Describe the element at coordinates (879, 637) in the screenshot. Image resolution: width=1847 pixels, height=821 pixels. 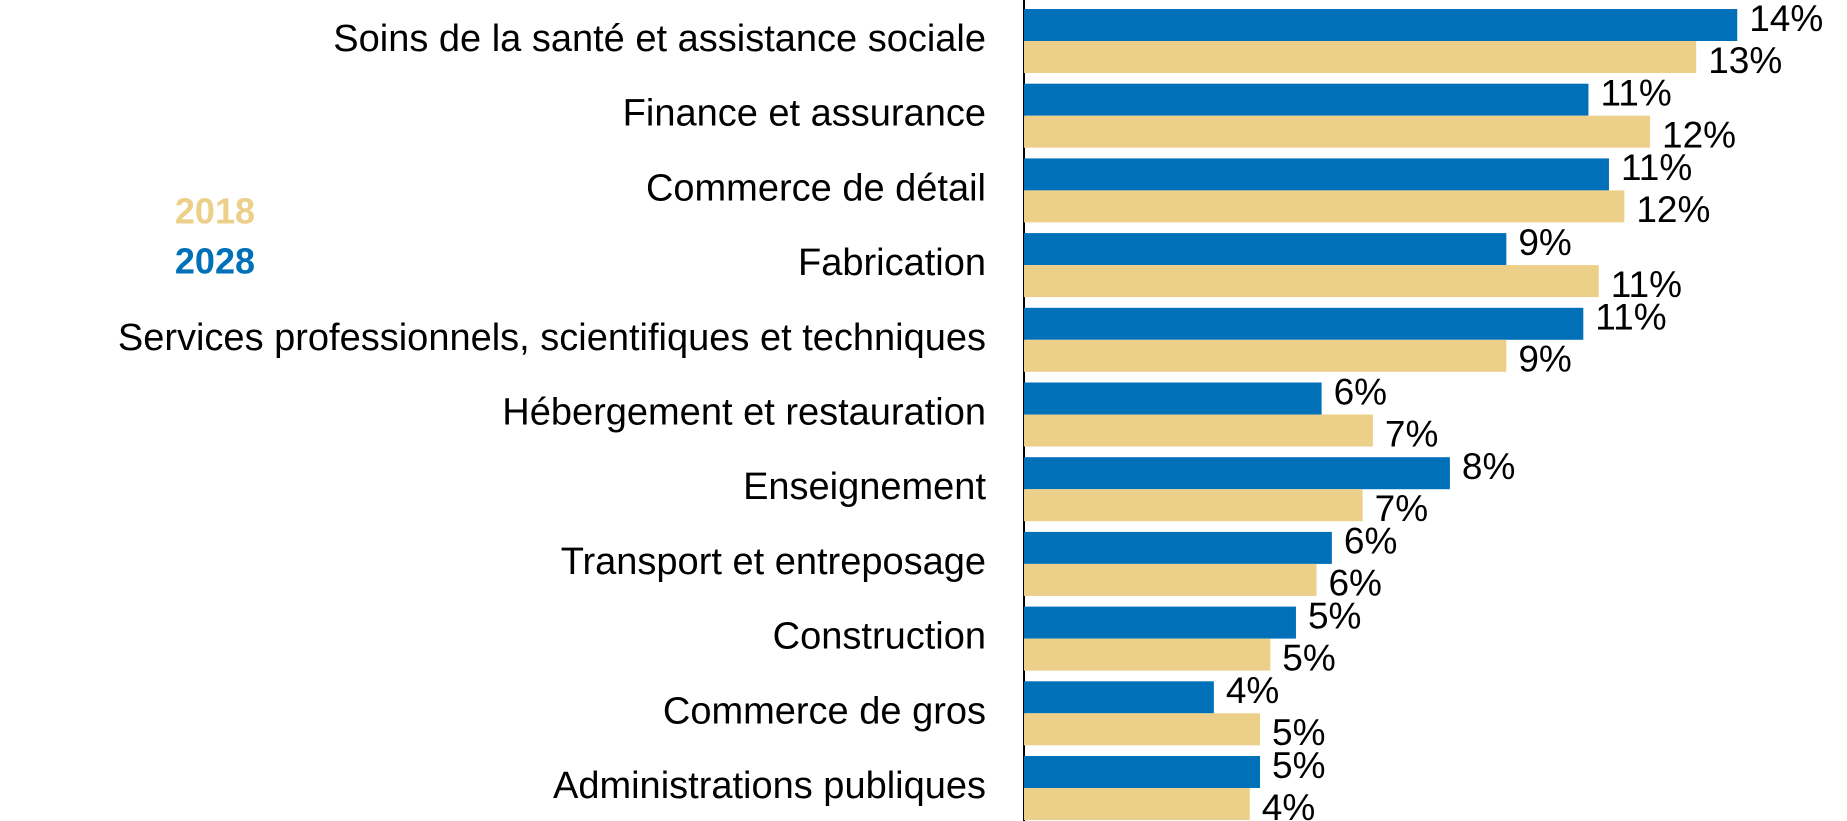
I see `category-label: Construction` at that location.